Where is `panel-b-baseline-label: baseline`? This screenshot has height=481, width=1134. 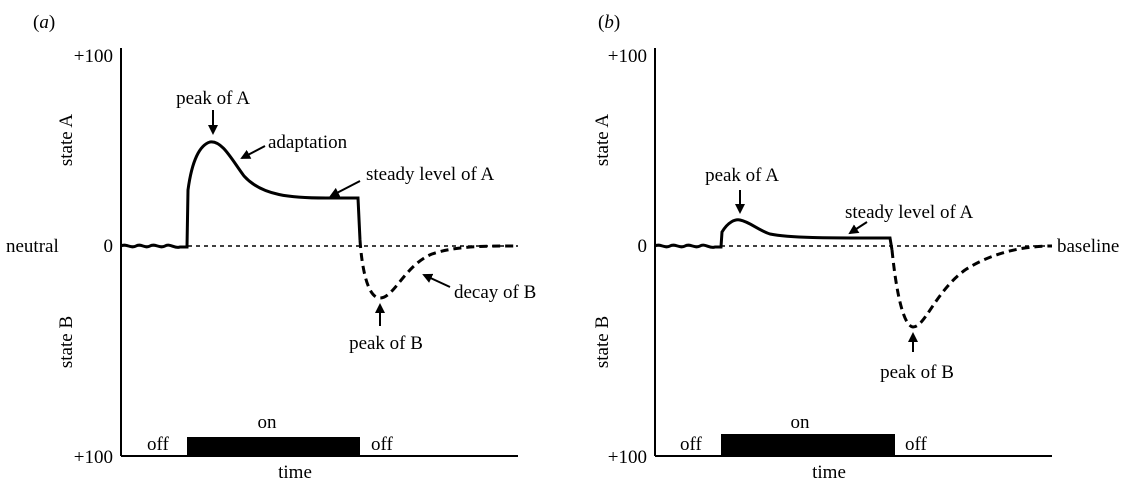
panel-b-baseline-label: baseline is located at coordinates (1088, 246).